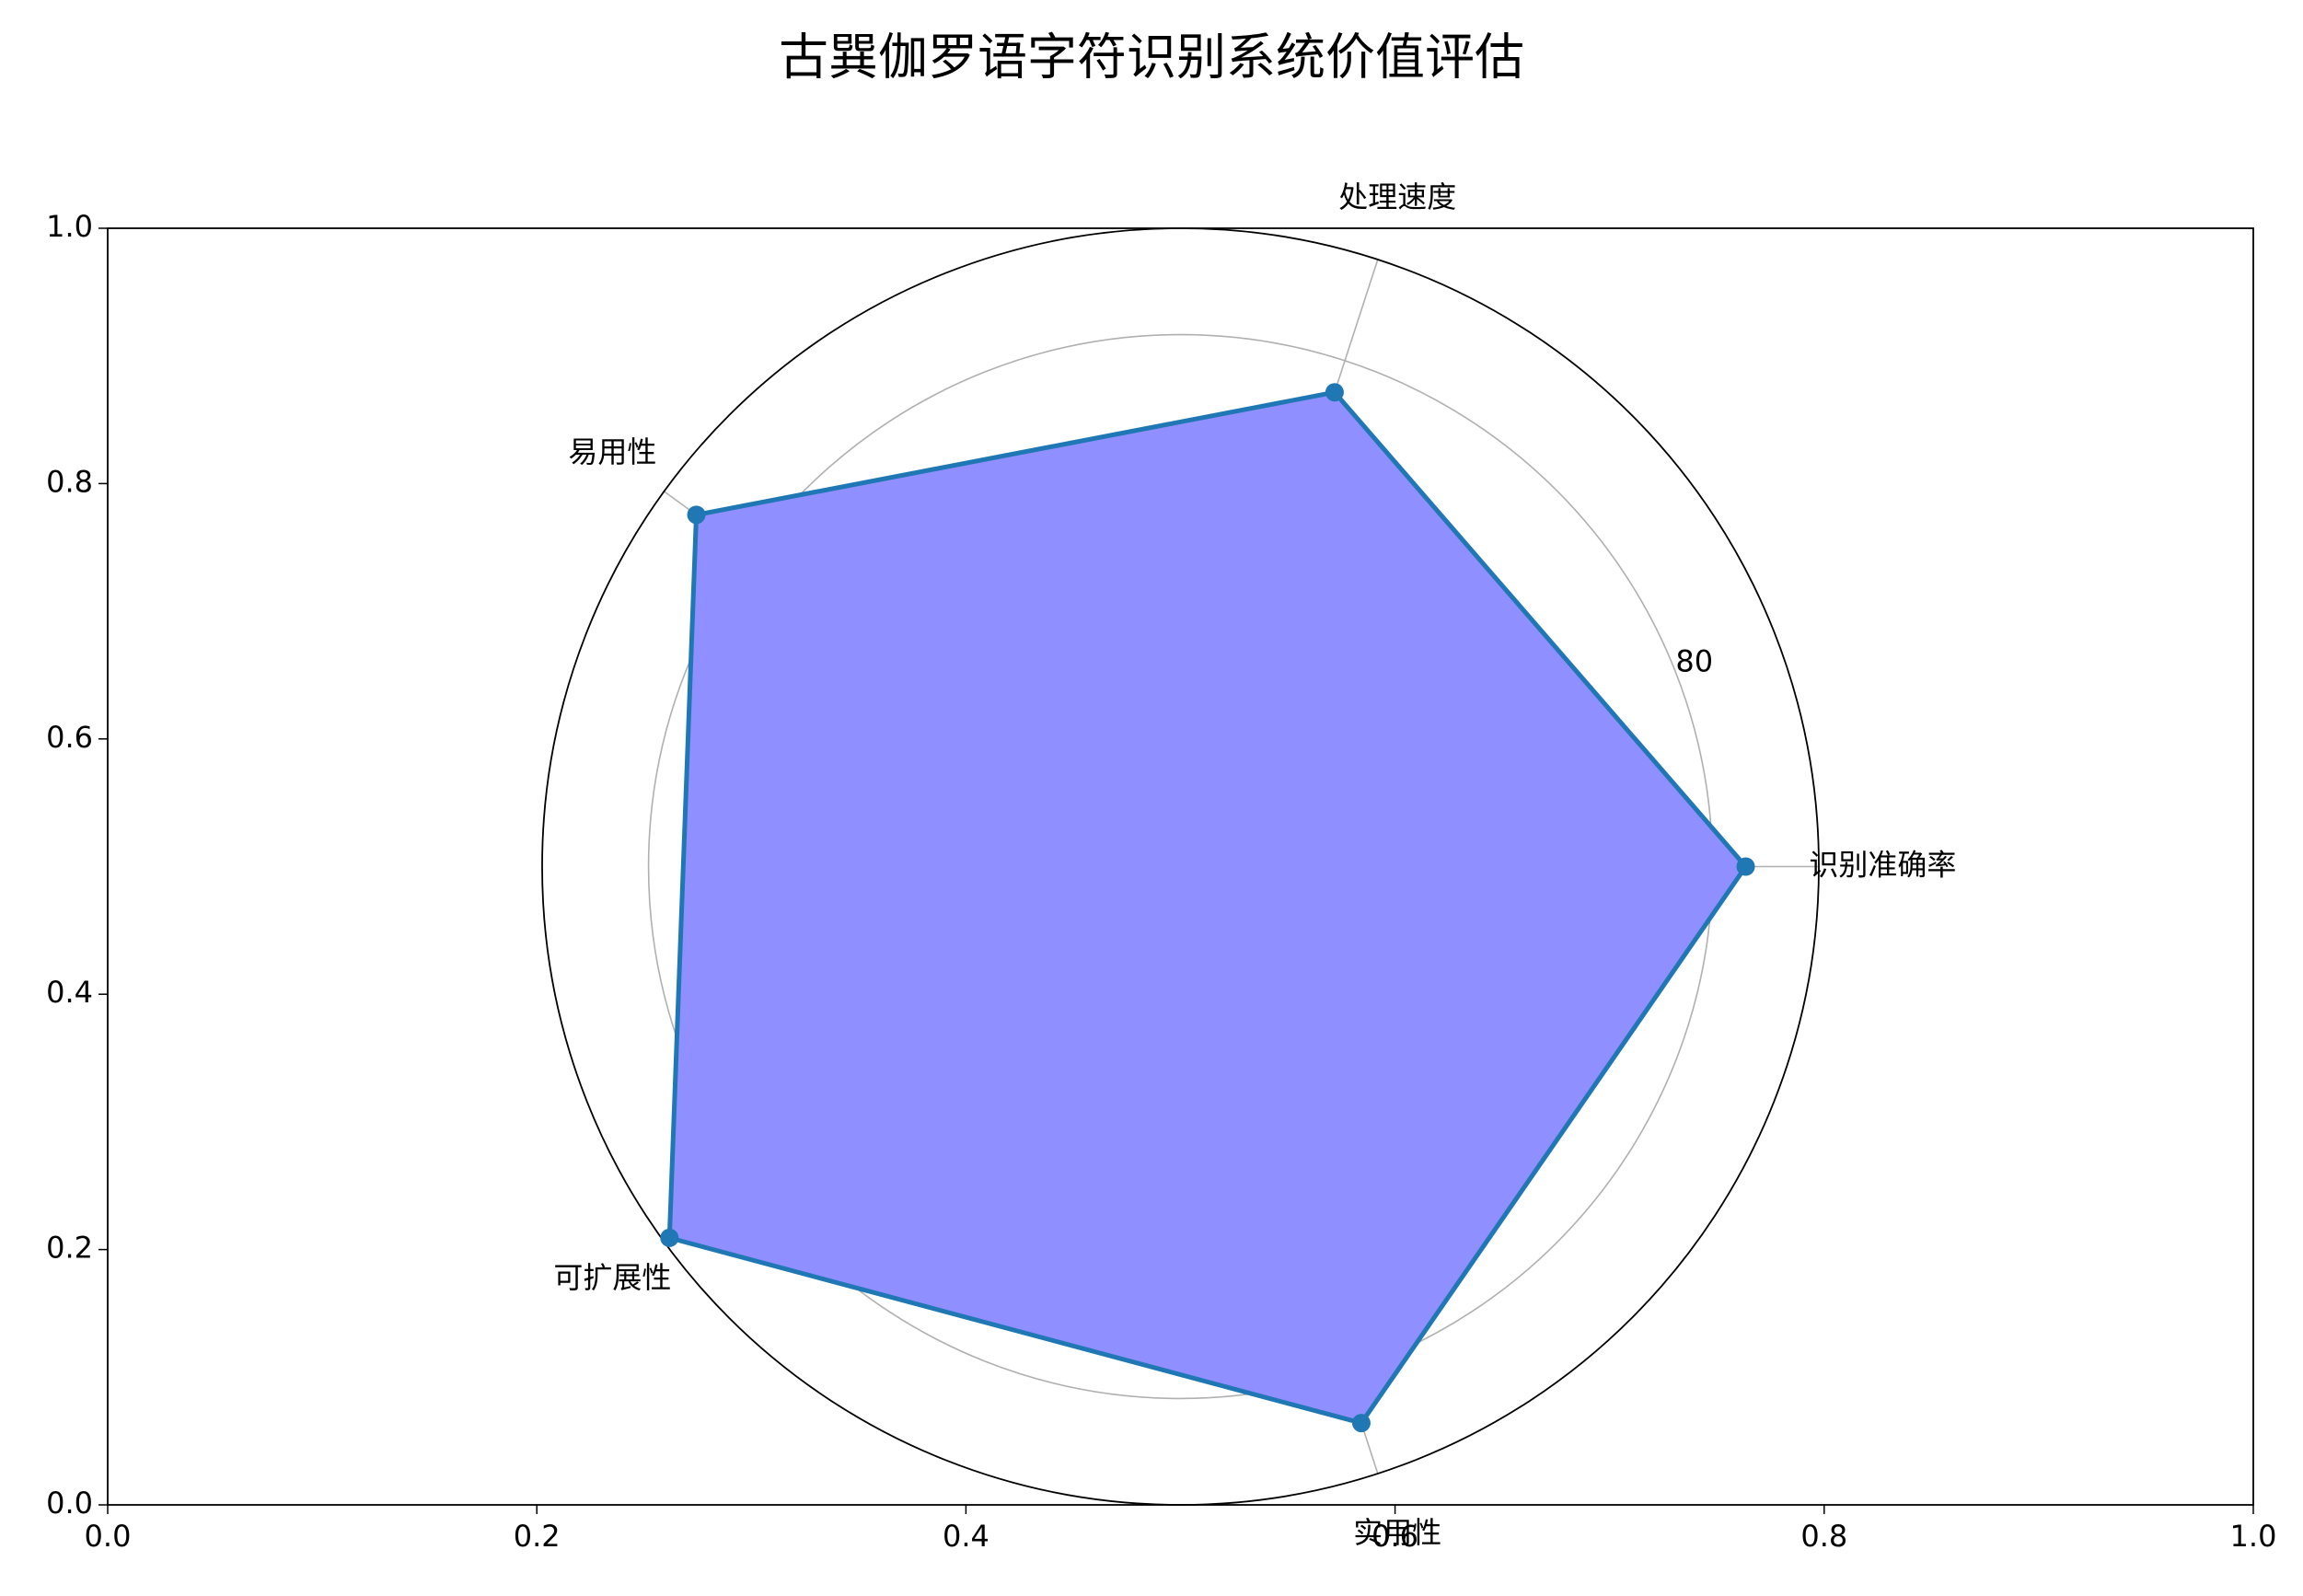 This screenshot has width=2303, height=1596. Describe the element at coordinates (69, 227) in the screenshot. I see `y-tick-label: 1.0` at that location.